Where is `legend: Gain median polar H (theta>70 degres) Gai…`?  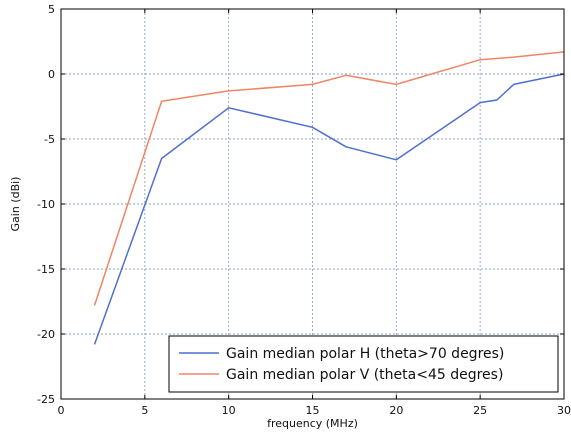 legend: Gain median polar H (theta>70 degres) Gai… is located at coordinates (363, 364).